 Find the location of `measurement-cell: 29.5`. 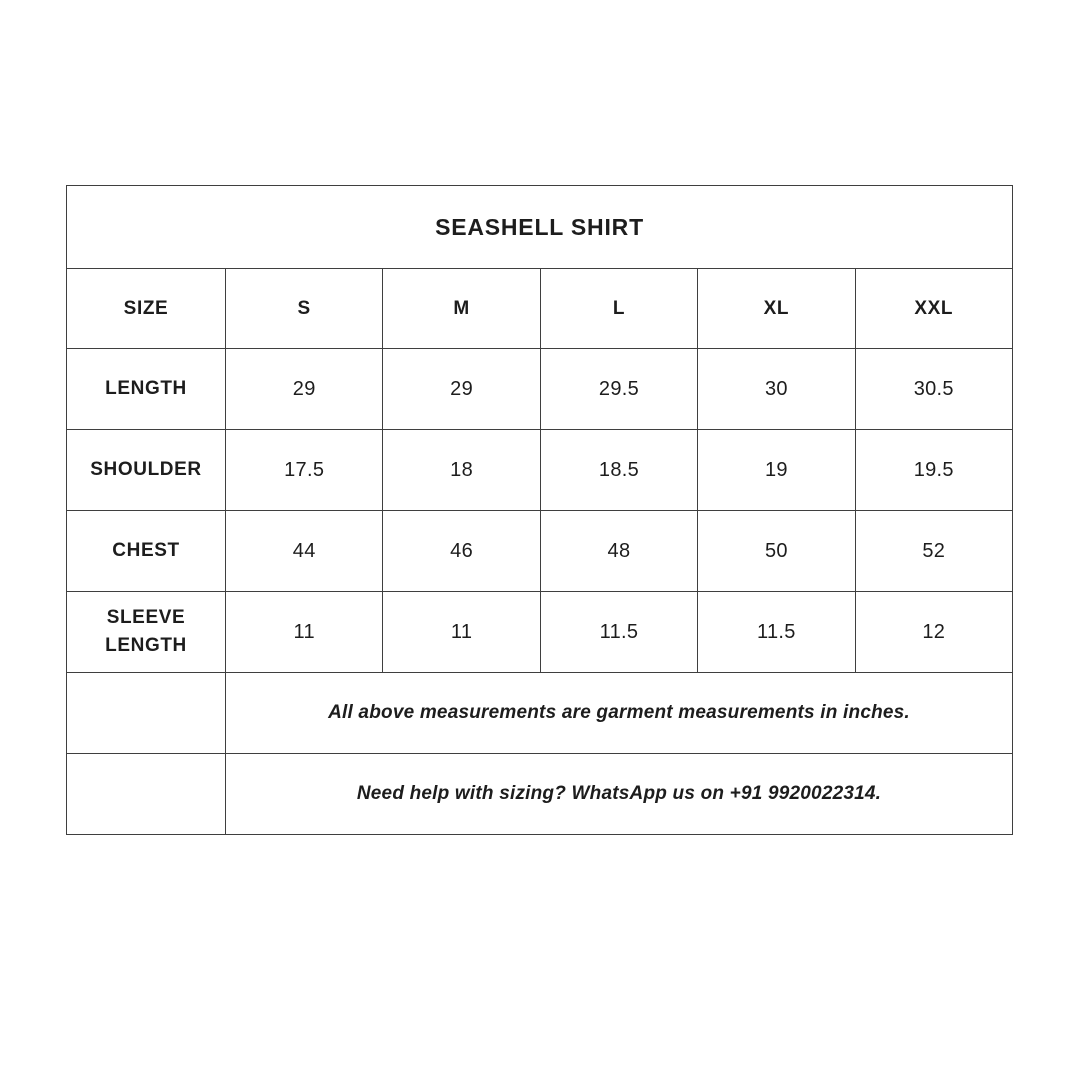

measurement-cell: 29.5 is located at coordinates (619, 389).